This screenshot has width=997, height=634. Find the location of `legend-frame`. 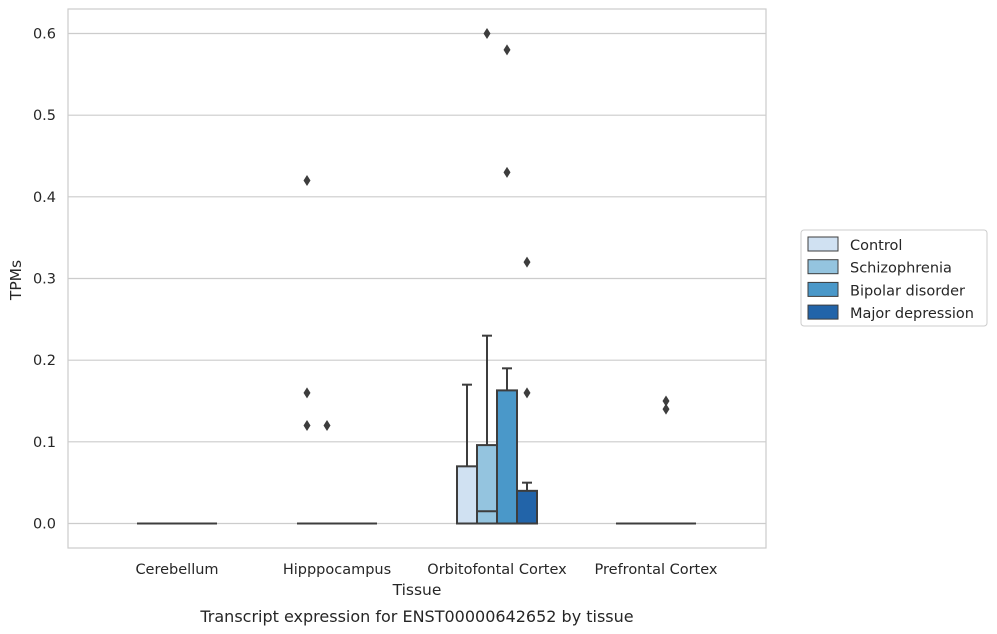

legend-frame is located at coordinates (894, 278).